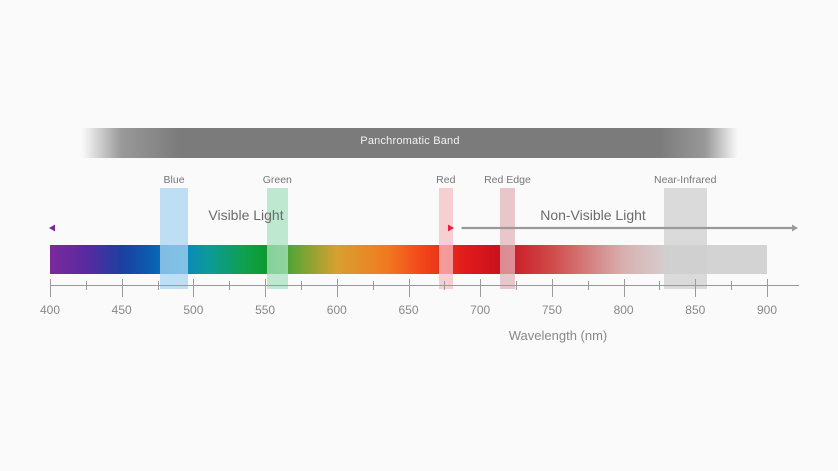  I want to click on band-red-edge, so click(507, 238).